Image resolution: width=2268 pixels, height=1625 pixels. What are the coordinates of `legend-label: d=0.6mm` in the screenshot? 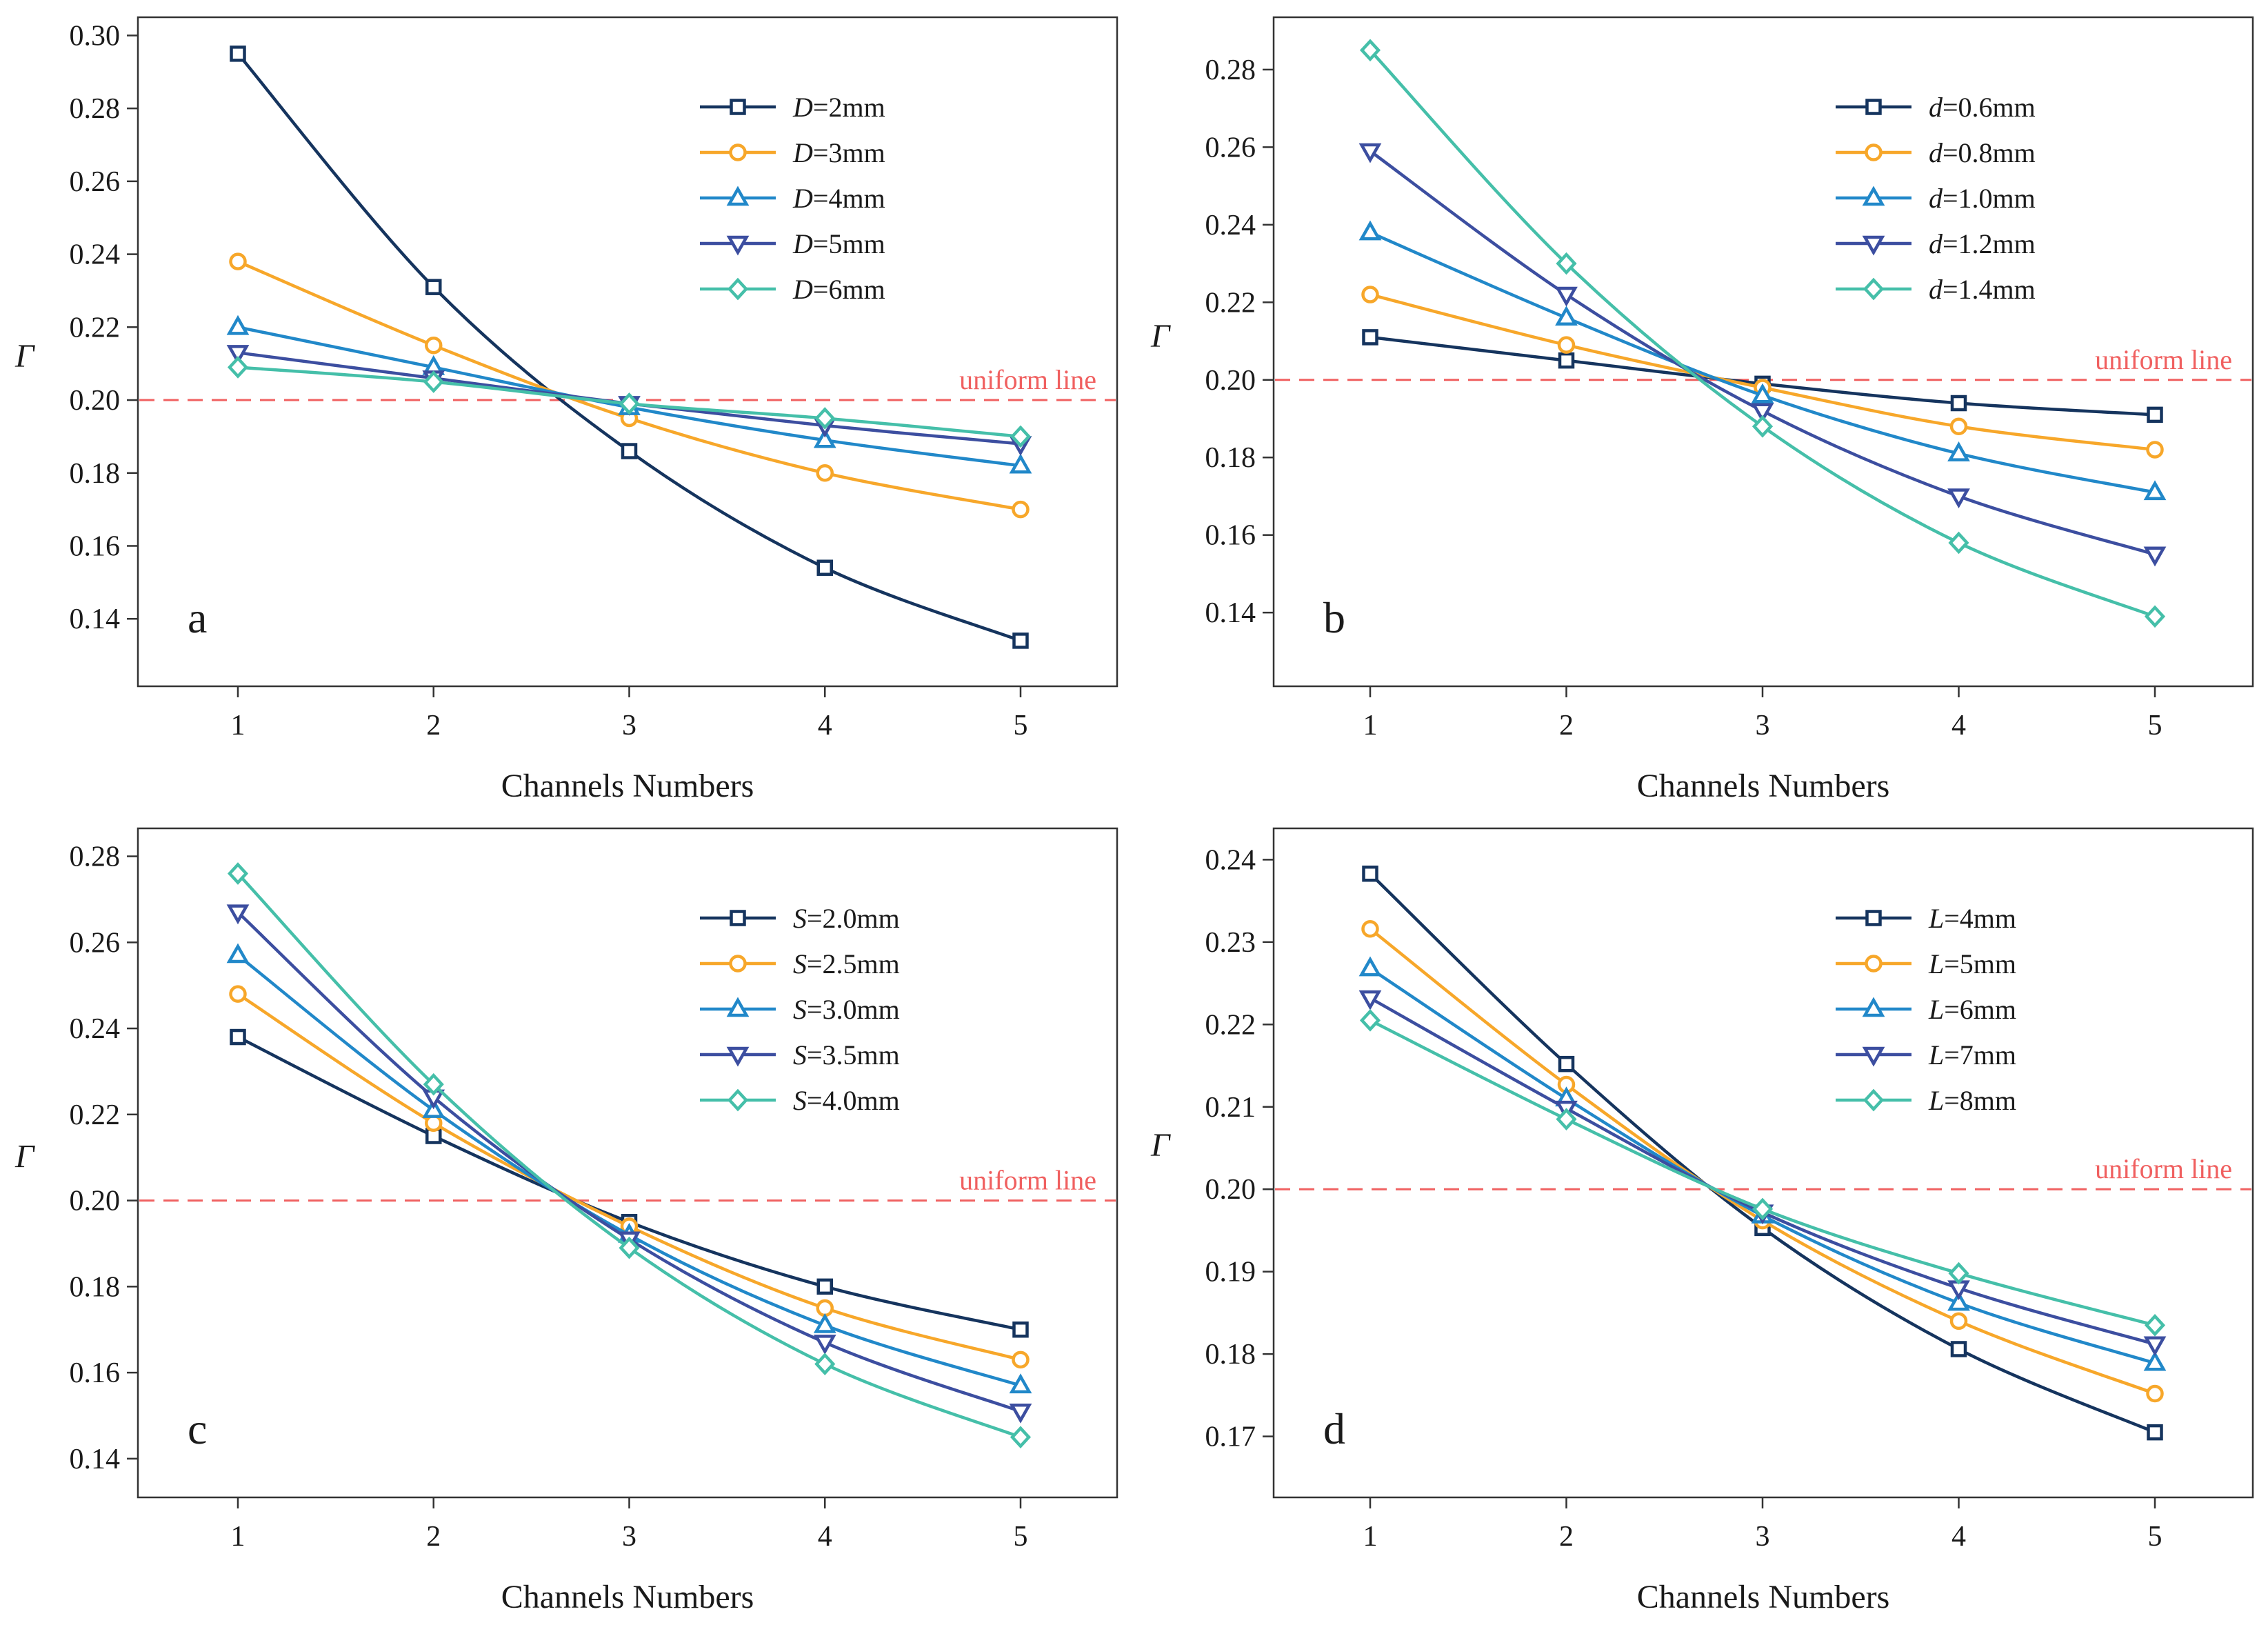 It's located at (1982, 108).